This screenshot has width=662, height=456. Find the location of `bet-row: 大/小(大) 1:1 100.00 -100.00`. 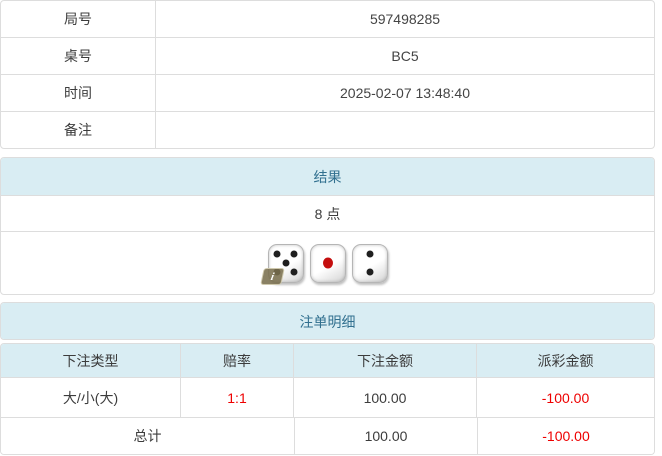

bet-row: 大/小(大) 1:1 100.00 -100.00 is located at coordinates (327, 398).